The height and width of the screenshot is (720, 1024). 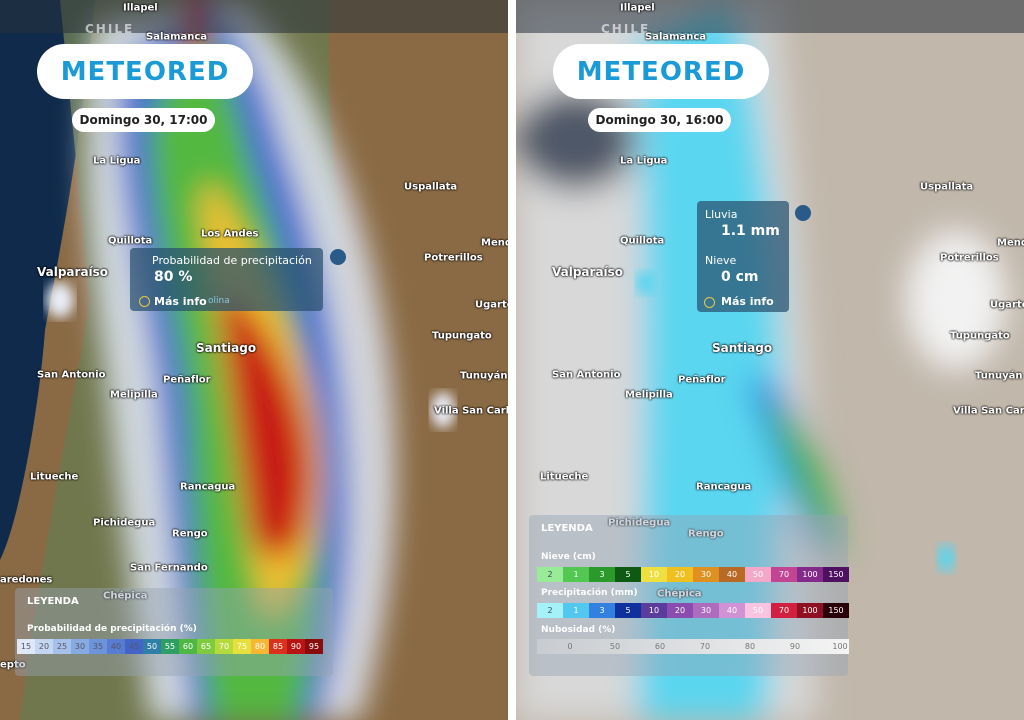 What do you see at coordinates (644, 161) in the screenshot?
I see `city-label: La Ligua` at bounding box center [644, 161].